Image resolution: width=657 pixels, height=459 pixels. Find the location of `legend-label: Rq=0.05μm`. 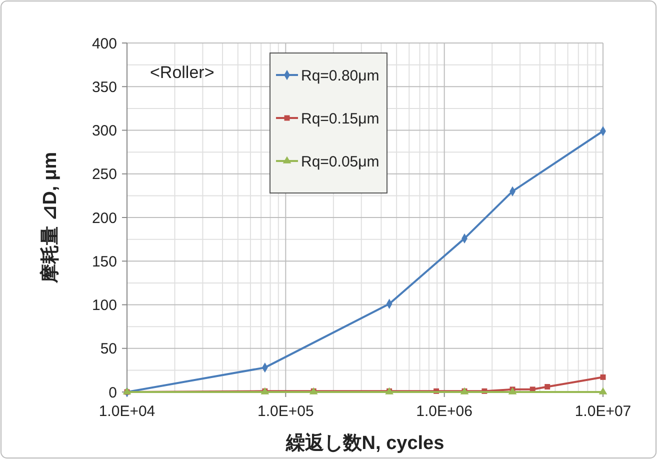

legend-label: Rq=0.05μm is located at coordinates (340, 161).